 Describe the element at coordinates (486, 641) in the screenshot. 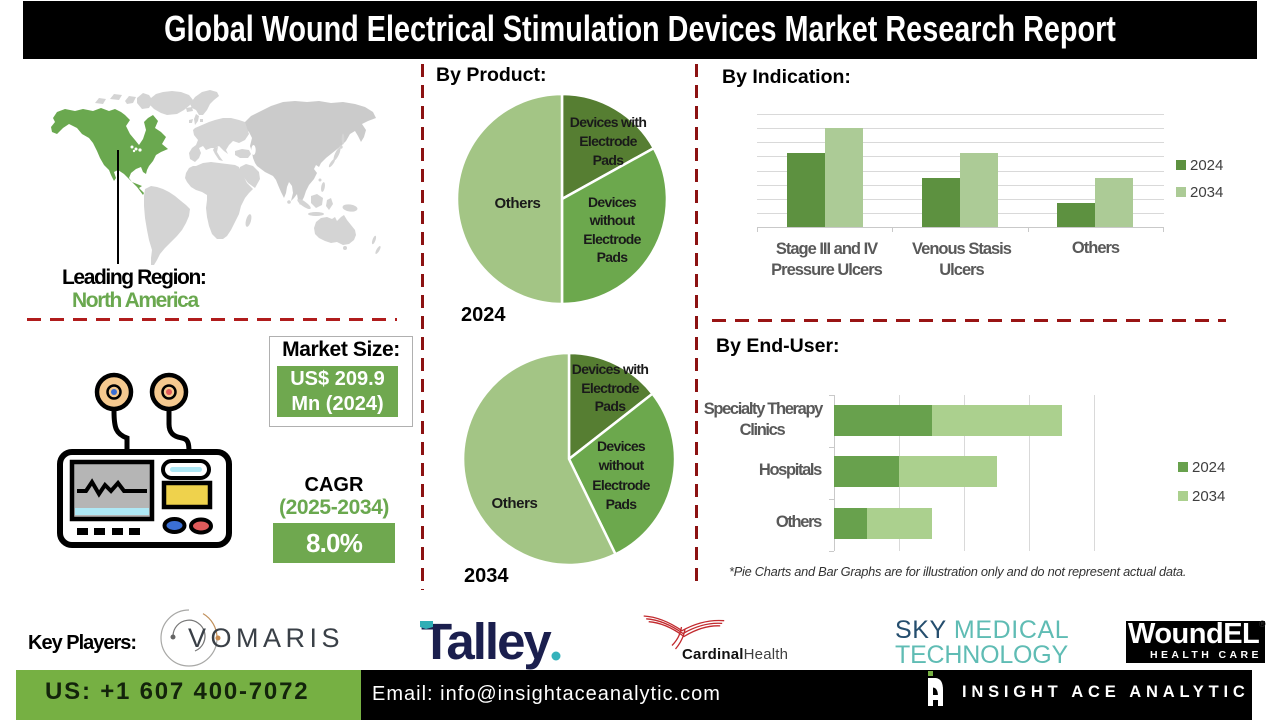

I see `svg-text: Talley` at that location.